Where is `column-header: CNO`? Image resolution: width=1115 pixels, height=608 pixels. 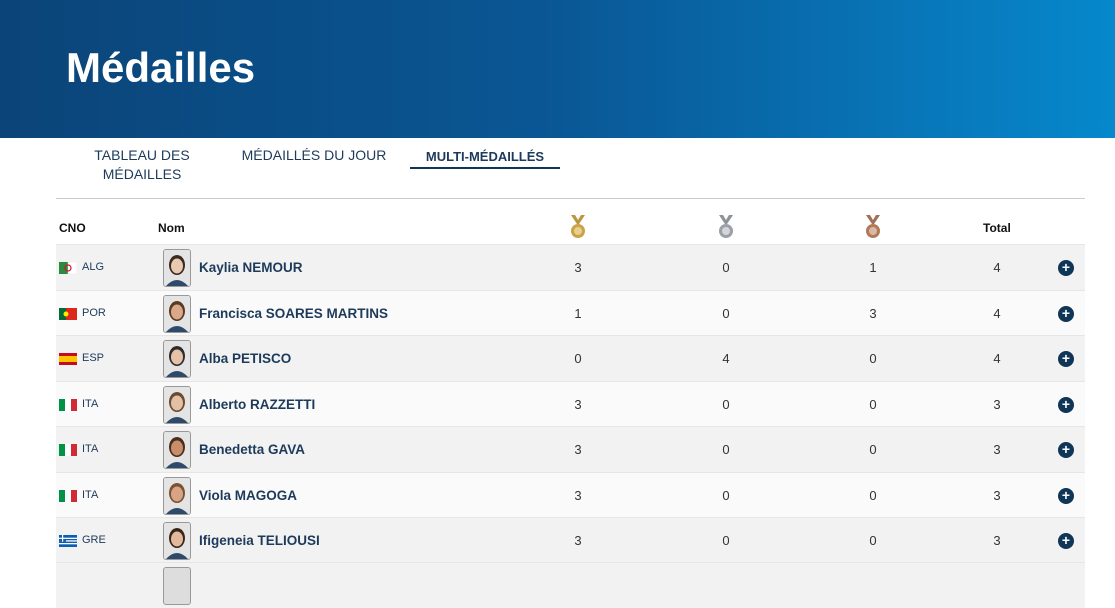 column-header: CNO is located at coordinates (72, 228).